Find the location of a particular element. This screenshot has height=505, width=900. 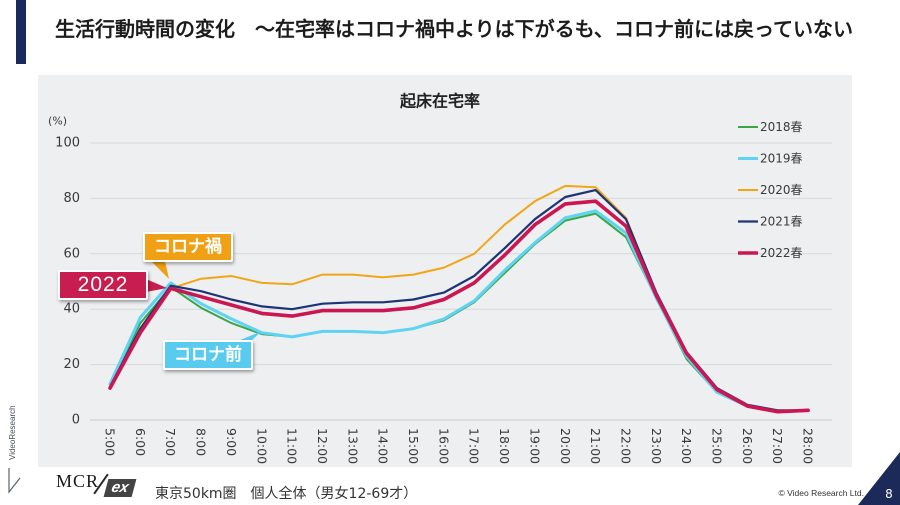

page-badge-shape is located at coordinates (879, 478).